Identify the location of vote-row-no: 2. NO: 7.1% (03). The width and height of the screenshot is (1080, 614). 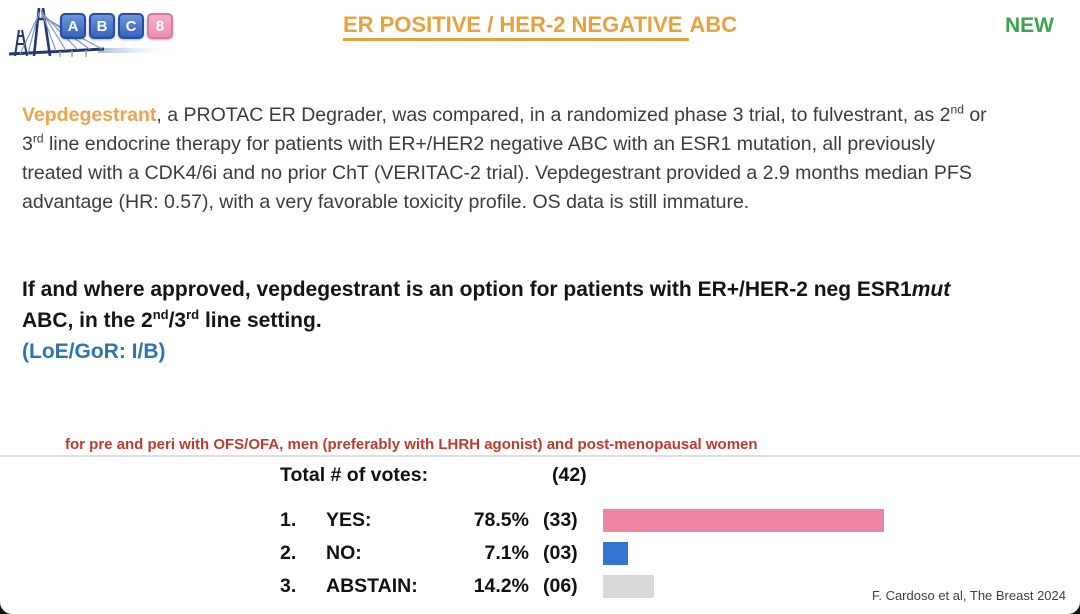
(675, 553).